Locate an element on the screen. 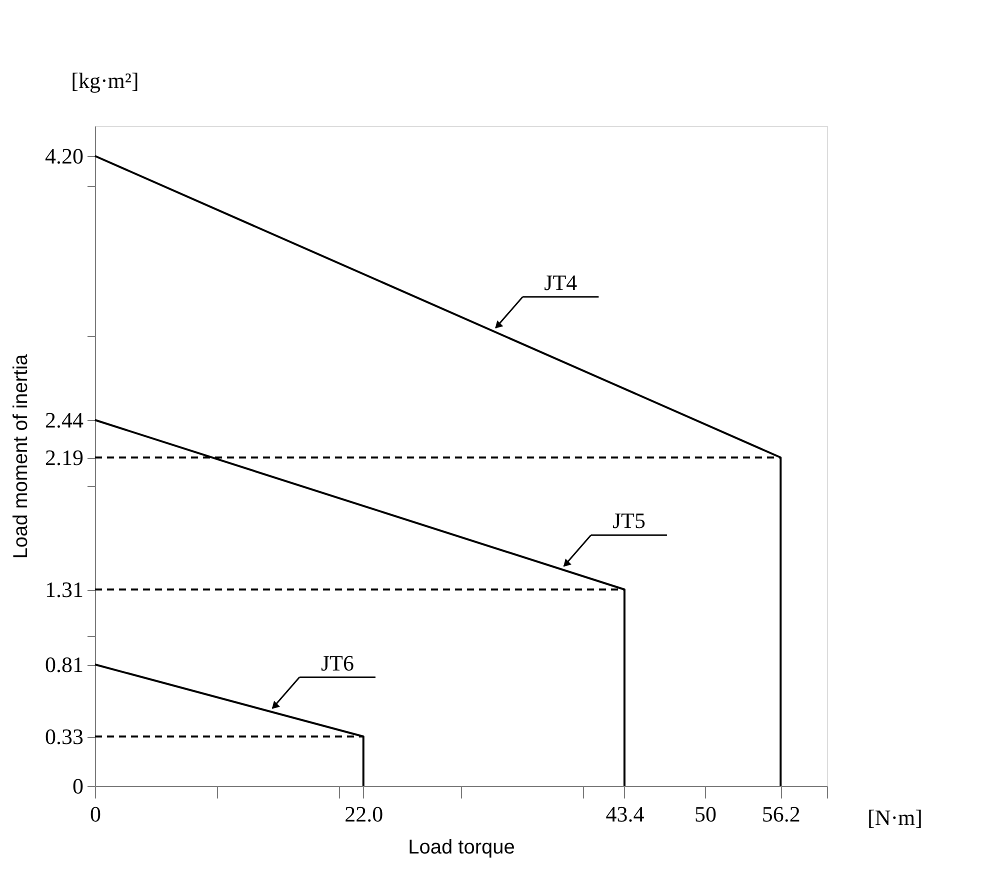  y-tick-label: 0.81 is located at coordinates (64, 664).